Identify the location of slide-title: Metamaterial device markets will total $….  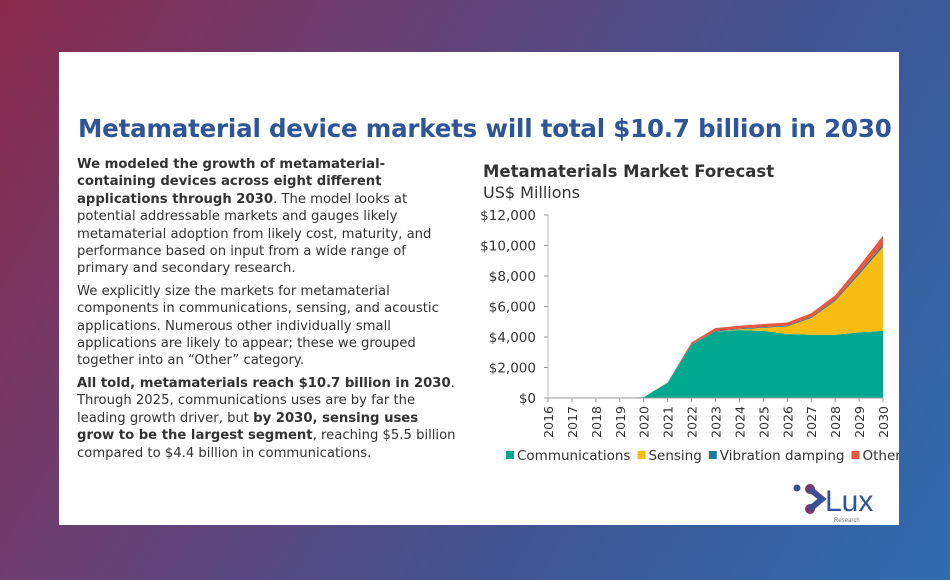
(485, 128).